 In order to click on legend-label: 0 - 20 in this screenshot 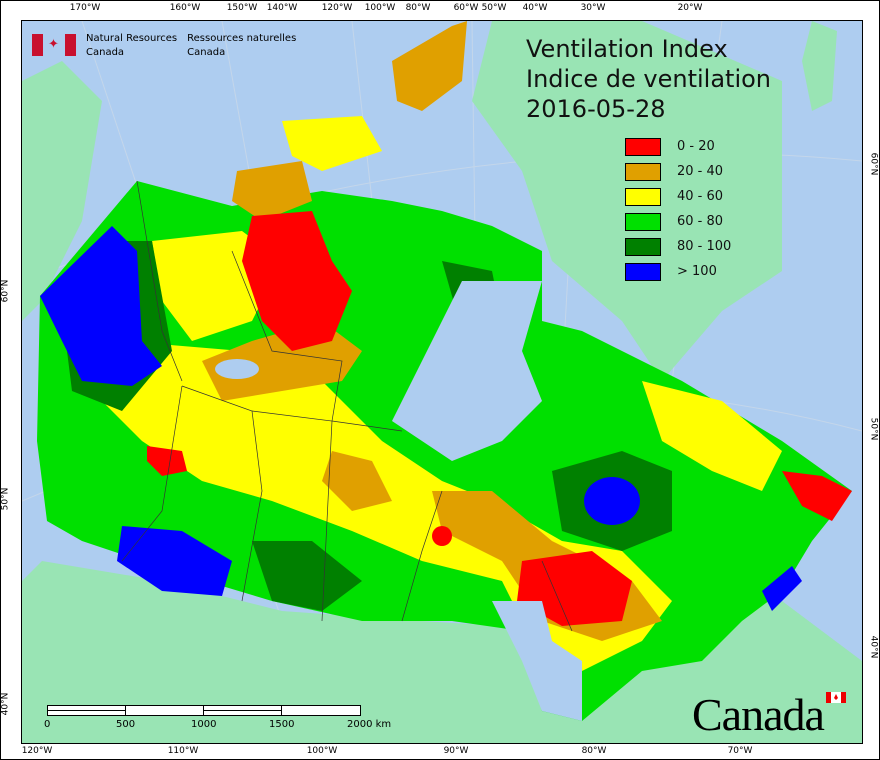, I will do `click(696, 146)`.